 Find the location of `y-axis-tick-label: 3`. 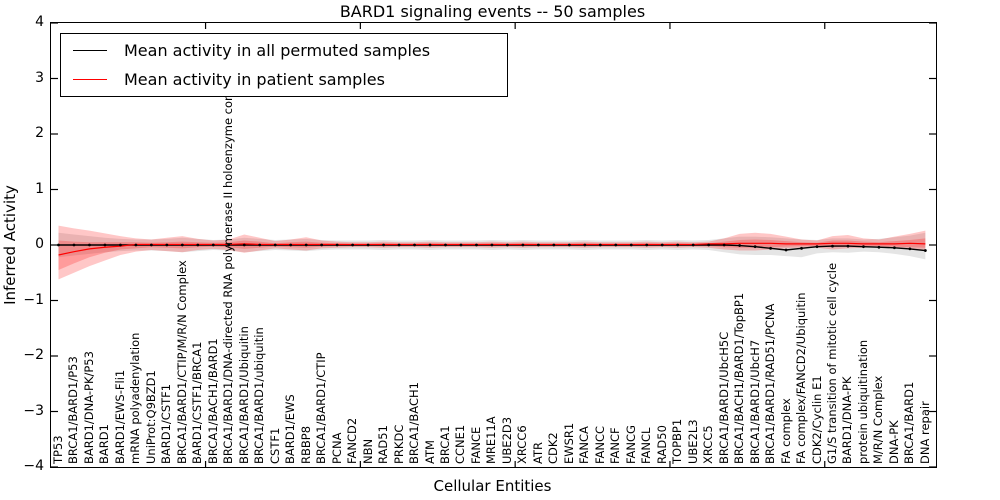

y-axis-tick-label: 3 is located at coordinates (39, 77).